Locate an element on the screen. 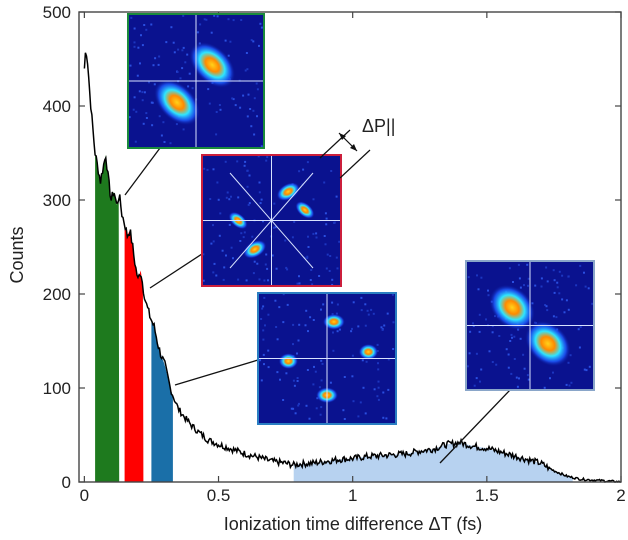 The height and width of the screenshot is (540, 628). y-tick-label: 500 is located at coordinates (57, 12).